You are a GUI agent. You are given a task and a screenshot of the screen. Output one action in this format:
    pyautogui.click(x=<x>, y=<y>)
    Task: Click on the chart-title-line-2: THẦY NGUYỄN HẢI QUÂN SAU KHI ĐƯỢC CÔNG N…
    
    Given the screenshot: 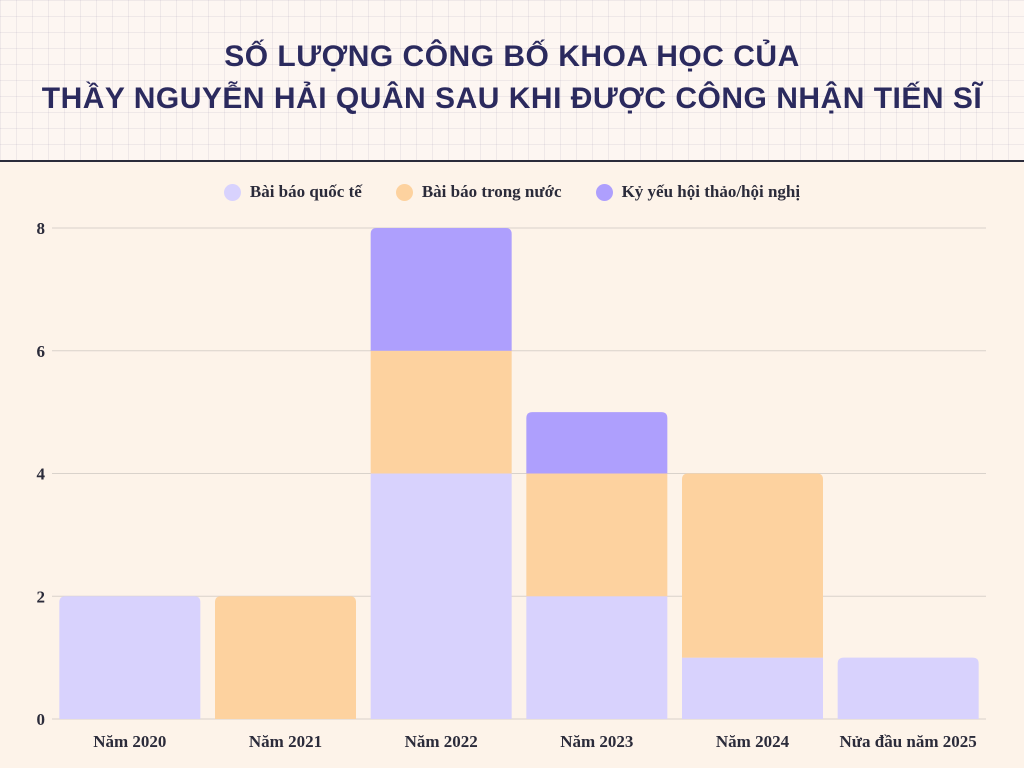 What is the action you would take?
    pyautogui.click(x=512, y=98)
    